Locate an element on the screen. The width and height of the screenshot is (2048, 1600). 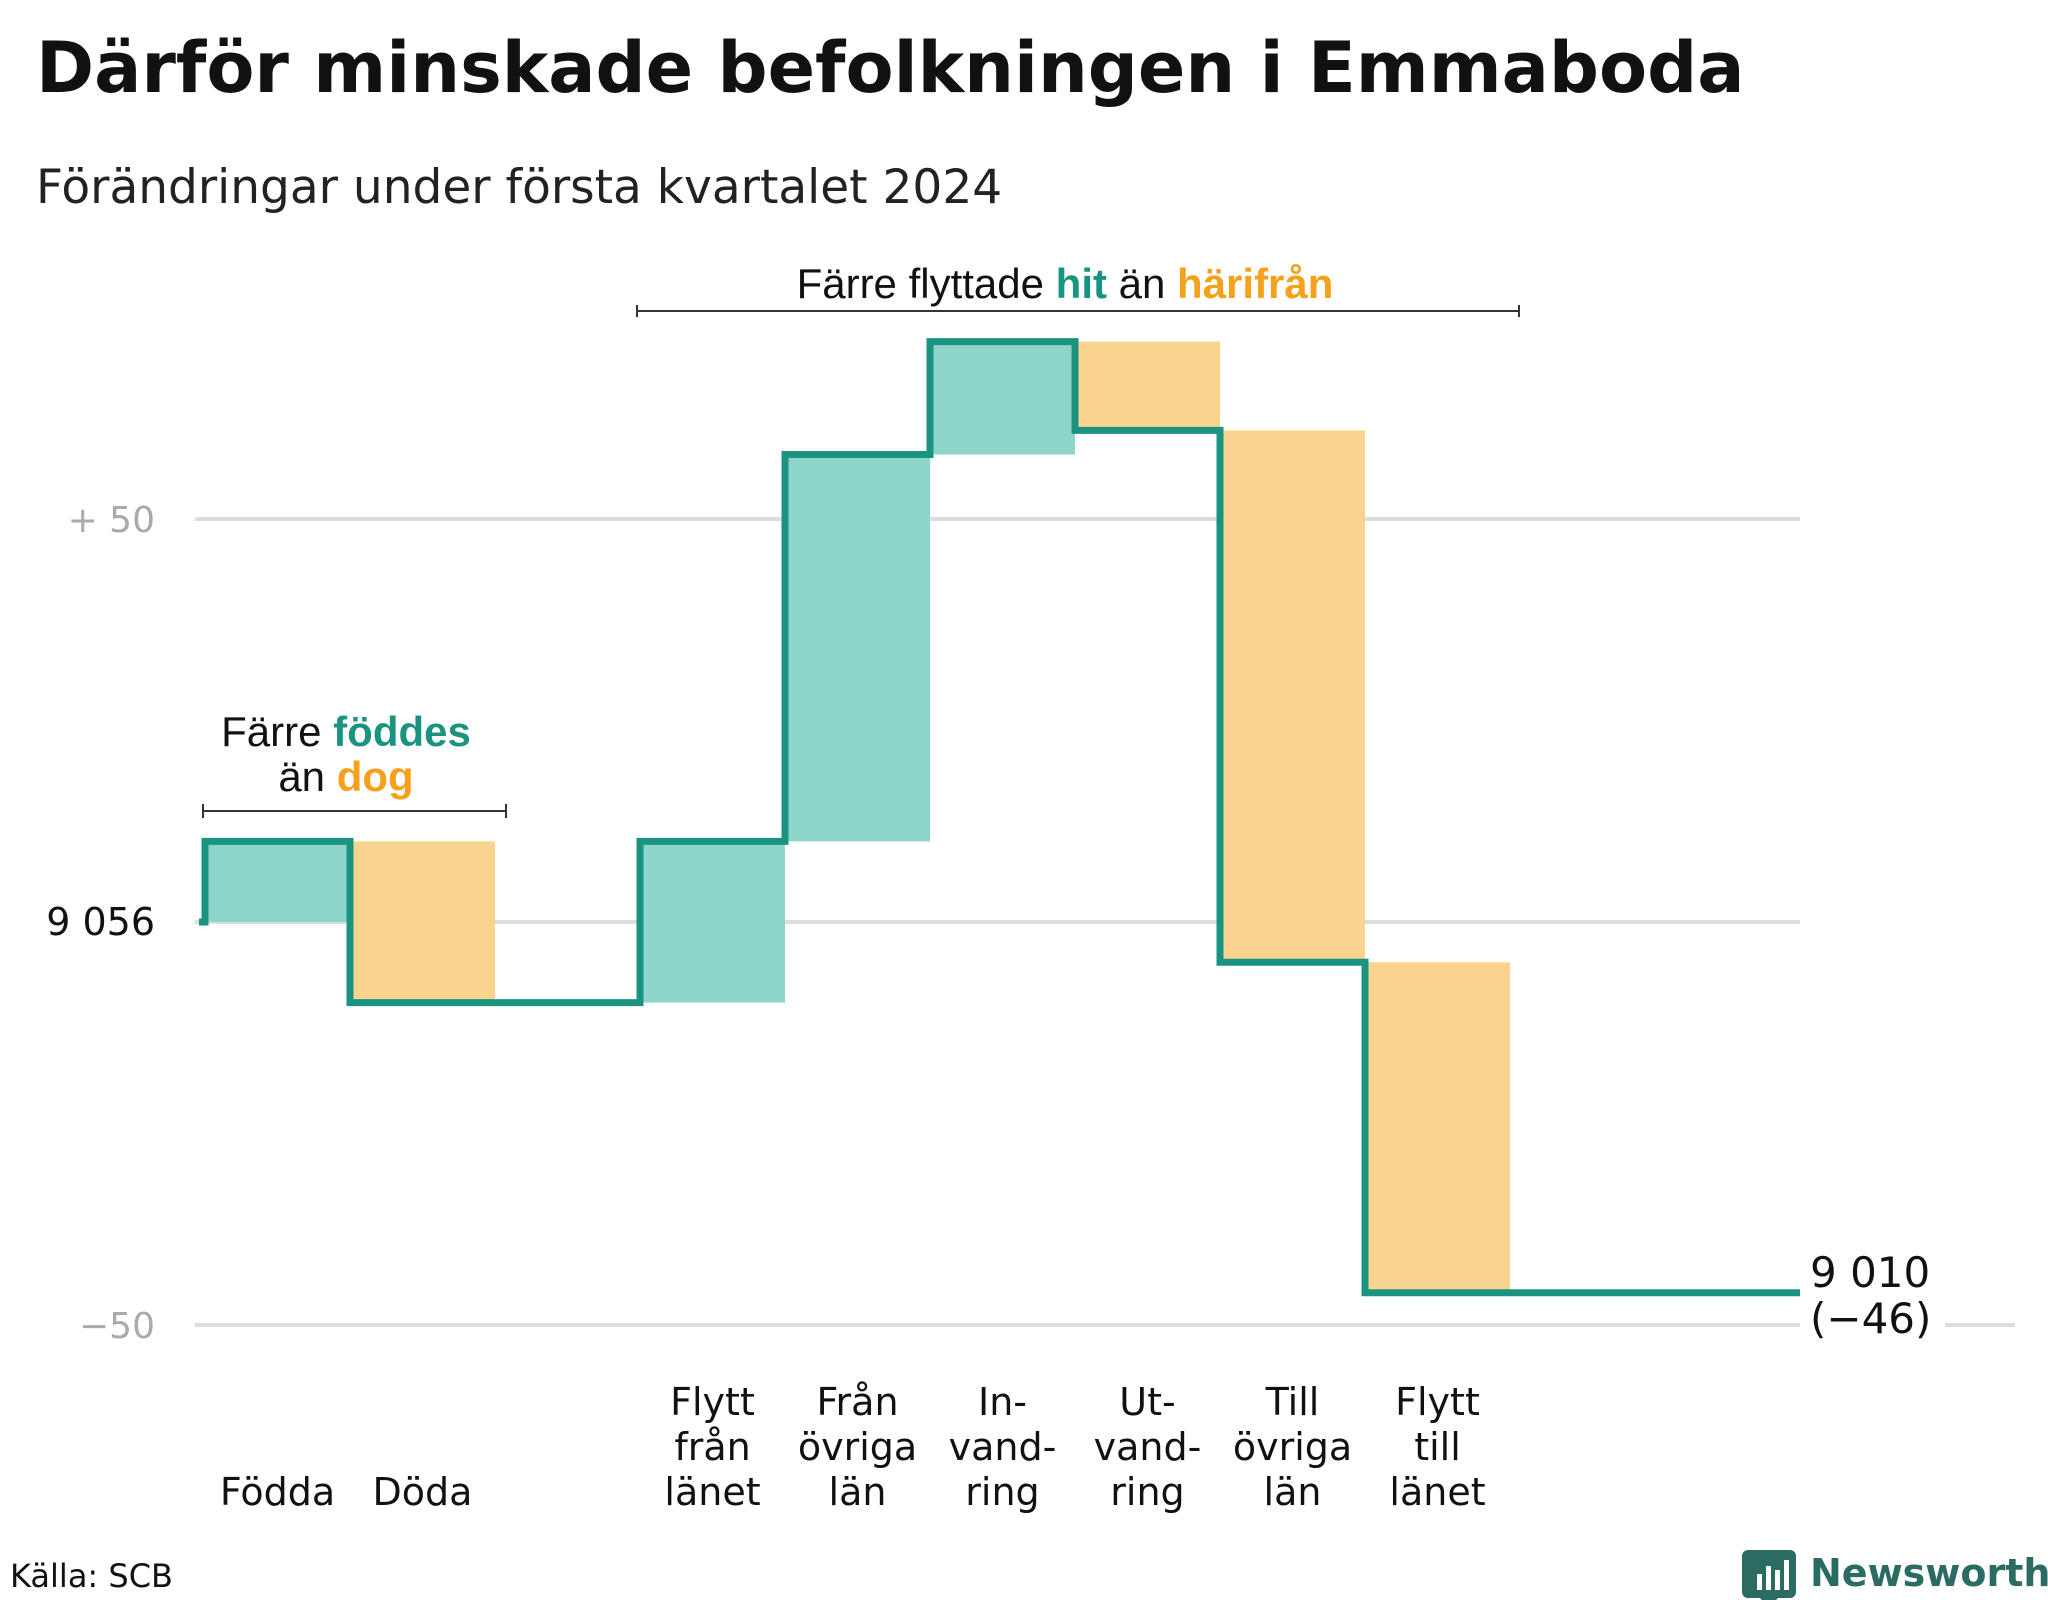
y-start-value-label: 9 056 is located at coordinates (100, 922).